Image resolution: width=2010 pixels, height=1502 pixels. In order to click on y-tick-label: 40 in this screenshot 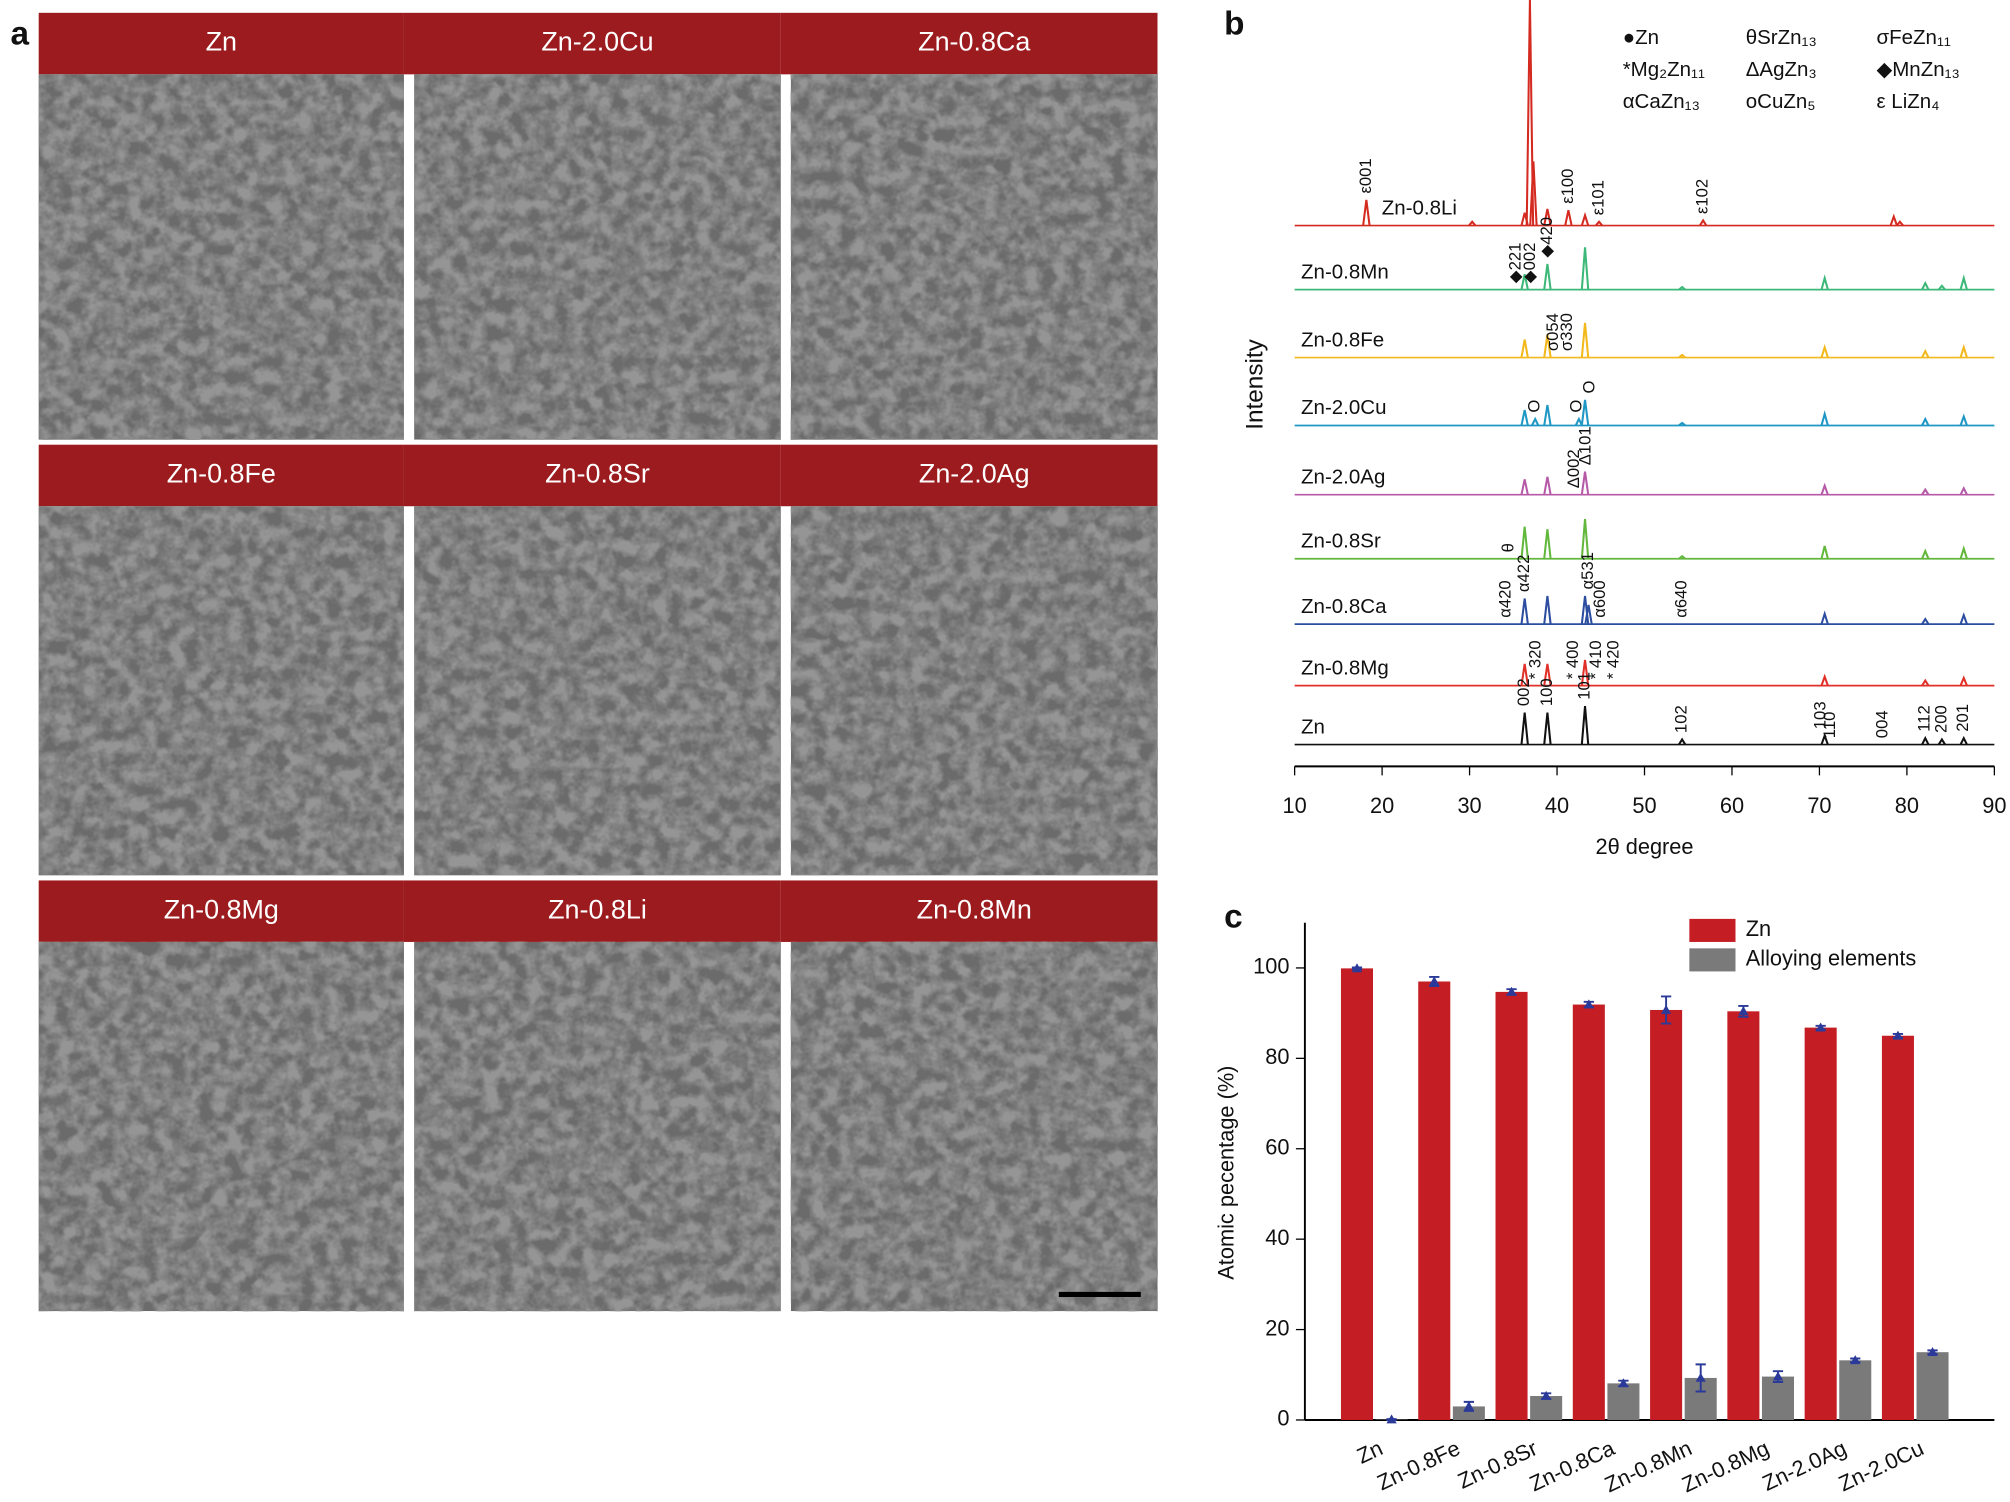, I will do `click(1277, 1237)`.